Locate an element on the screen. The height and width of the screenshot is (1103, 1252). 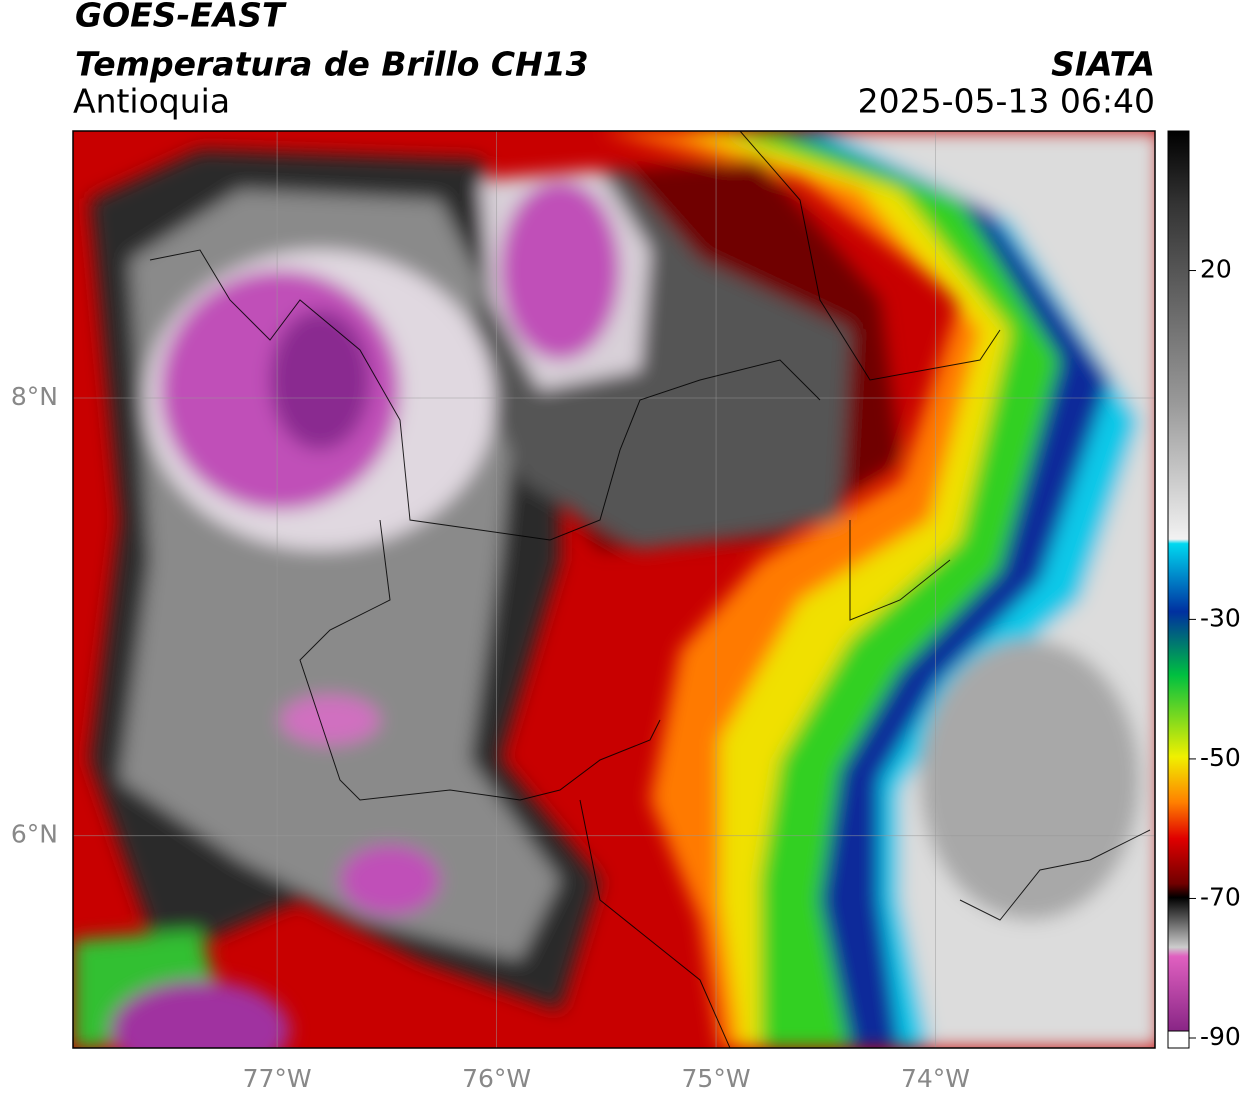
colorbar-tick-label: 20 is located at coordinates (1216, 269).